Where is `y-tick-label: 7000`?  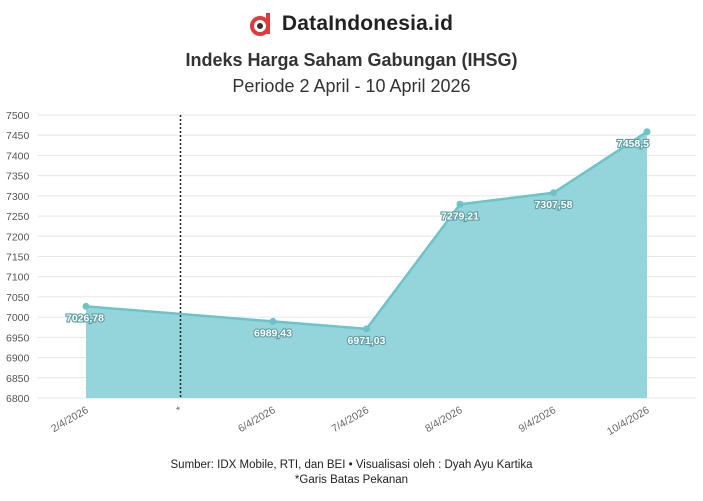 y-tick-label: 7000 is located at coordinates (18, 318).